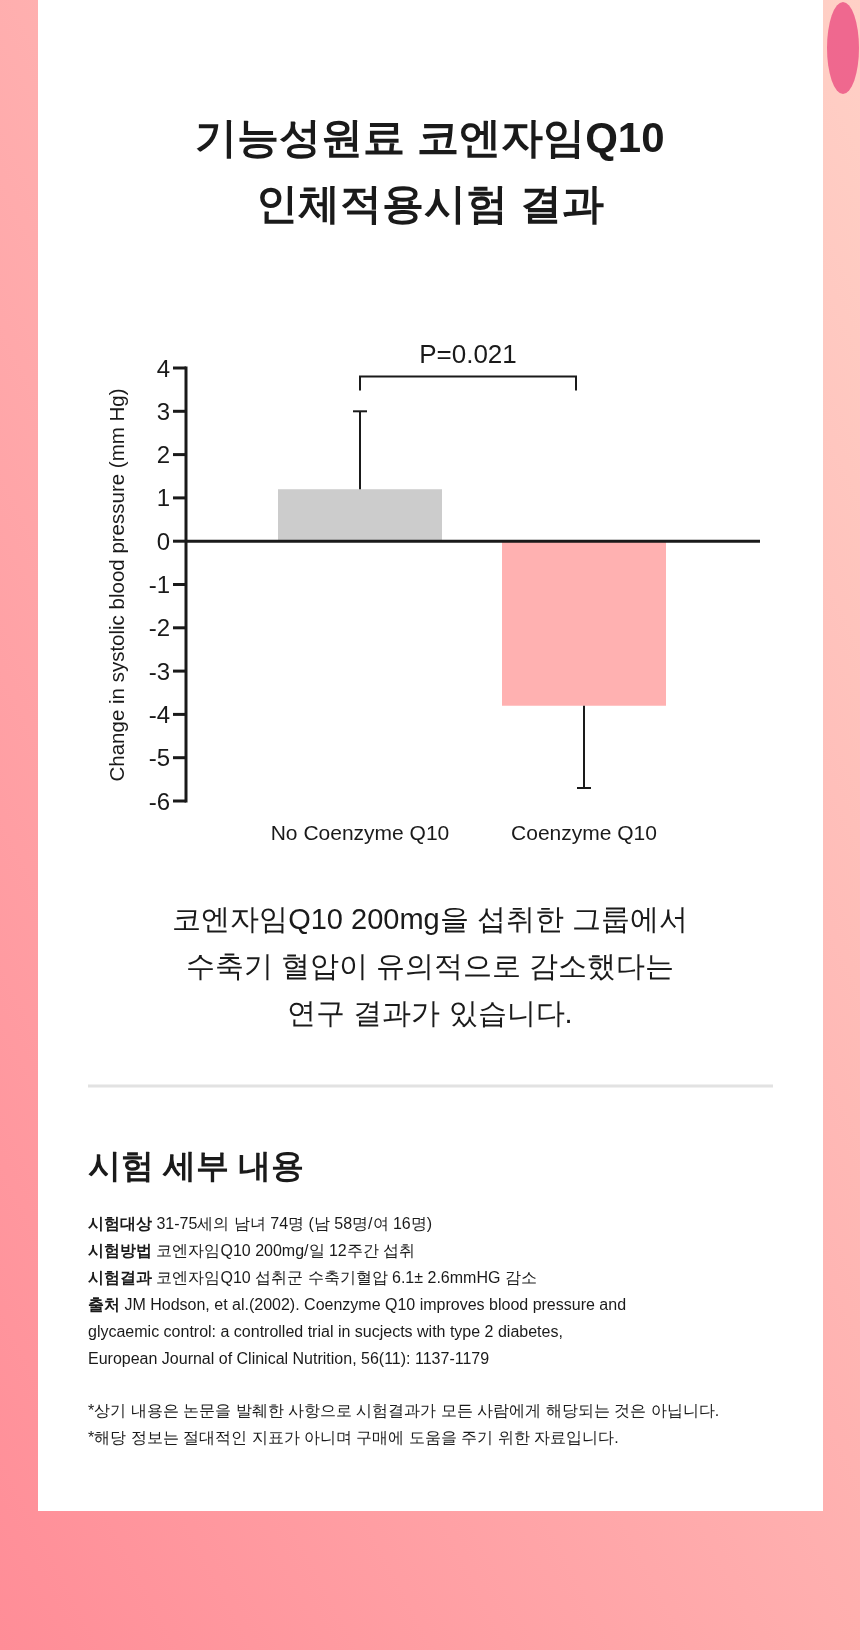 This screenshot has height=1650, width=860. What do you see at coordinates (357, 1331) in the screenshot?
I see `annotation: 출처 JM Hodson, et al.(2002). Coenzyme Q10 improves blood pressure and glycaemic control: a controlled trial in sucjects with type 2 diabetes, European Journal of Clinical Nutrition, 56(11): 1137-1179` at bounding box center [357, 1331].